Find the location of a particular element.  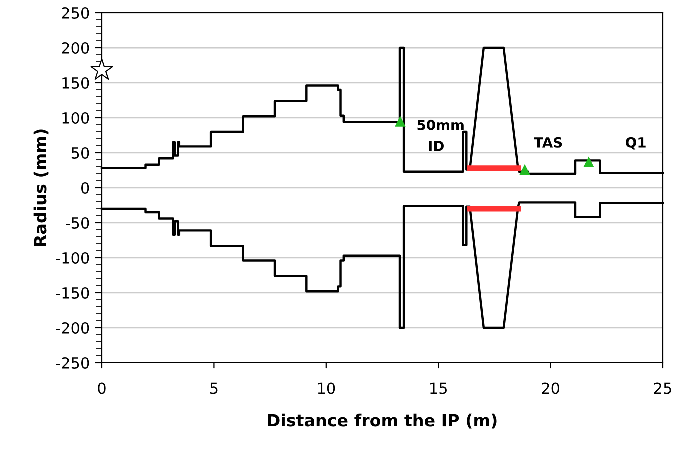

annotation: ID is located at coordinates (436, 146).